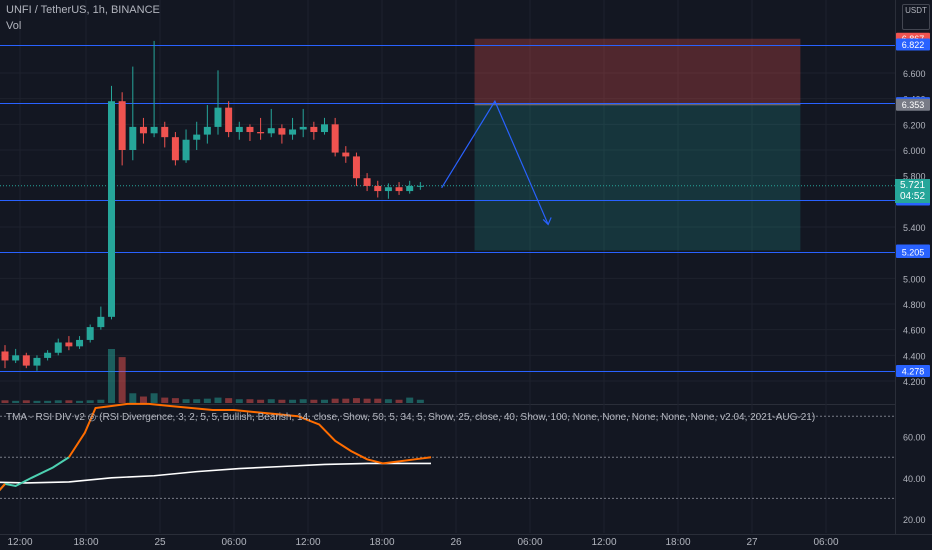 The width and height of the screenshot is (932, 550). I want to click on projection-path, so click(496, 162).